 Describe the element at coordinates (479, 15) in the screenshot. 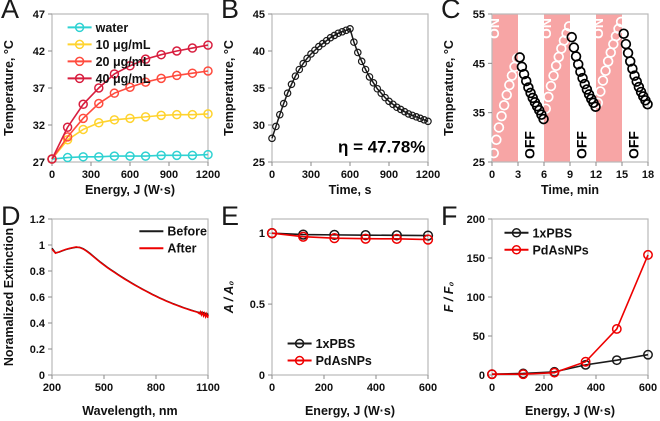

I see `svg-text: 55` at that location.